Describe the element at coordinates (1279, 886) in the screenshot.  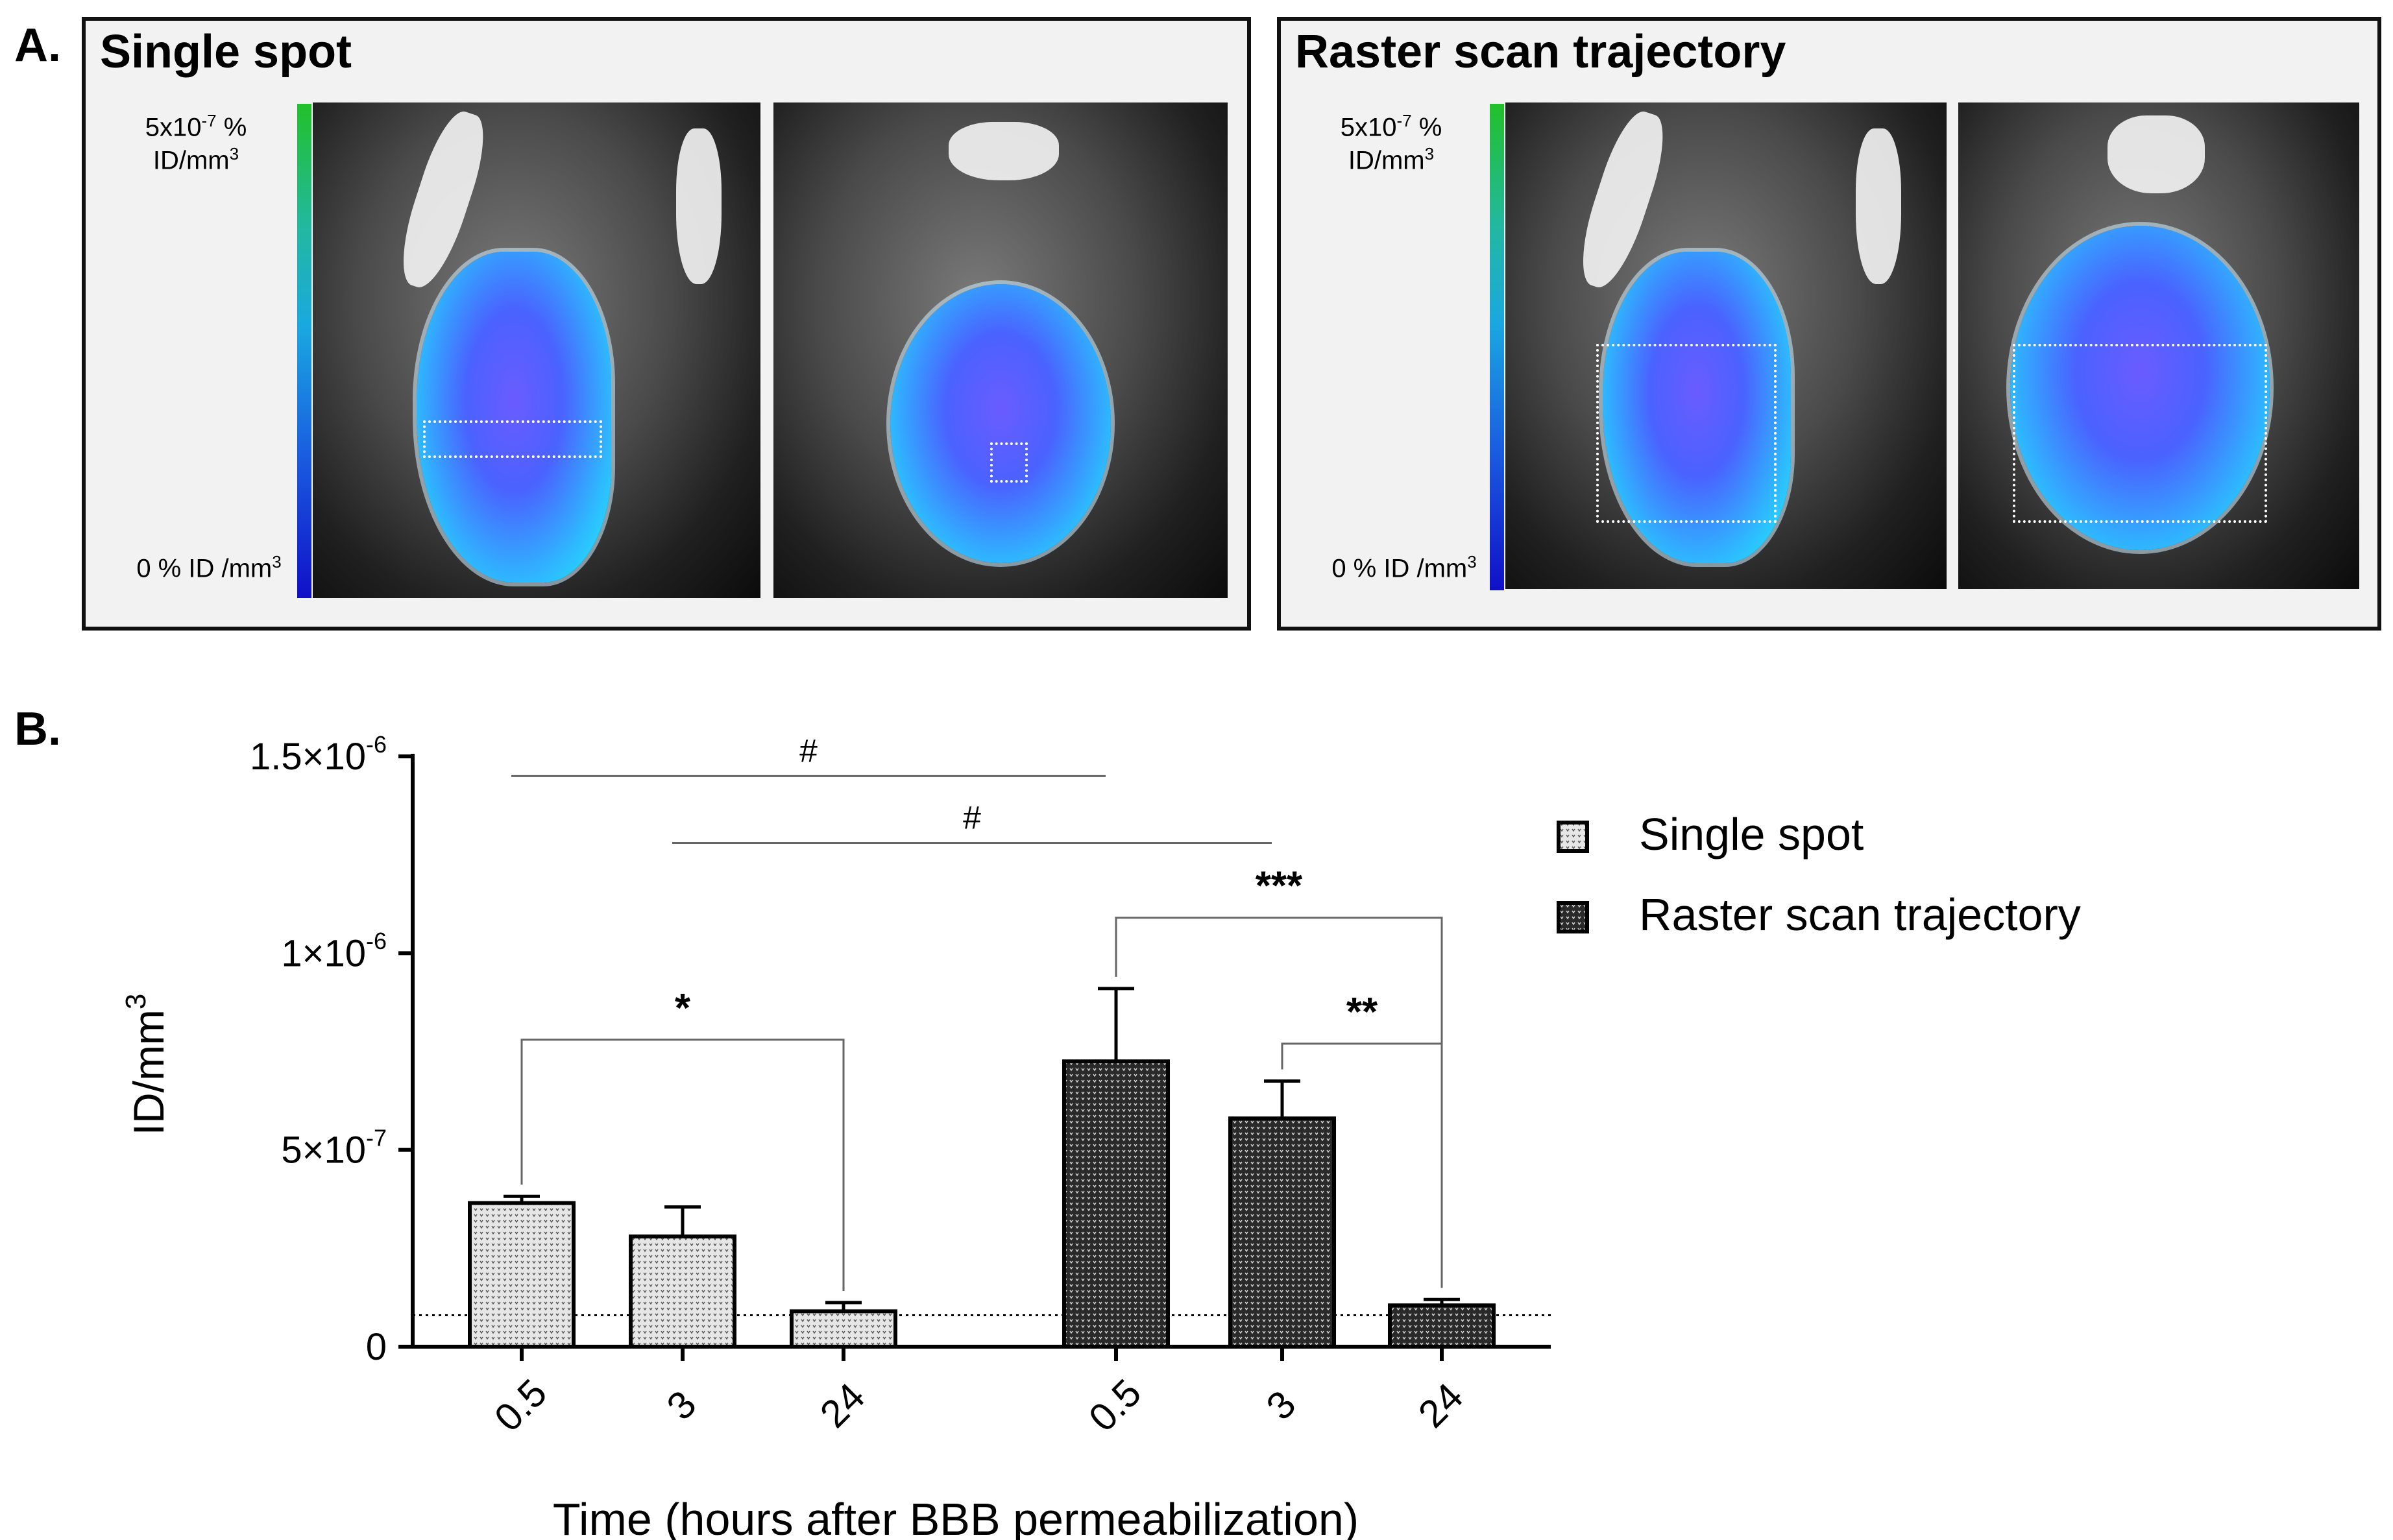
I see `significance-label: ***` at that location.